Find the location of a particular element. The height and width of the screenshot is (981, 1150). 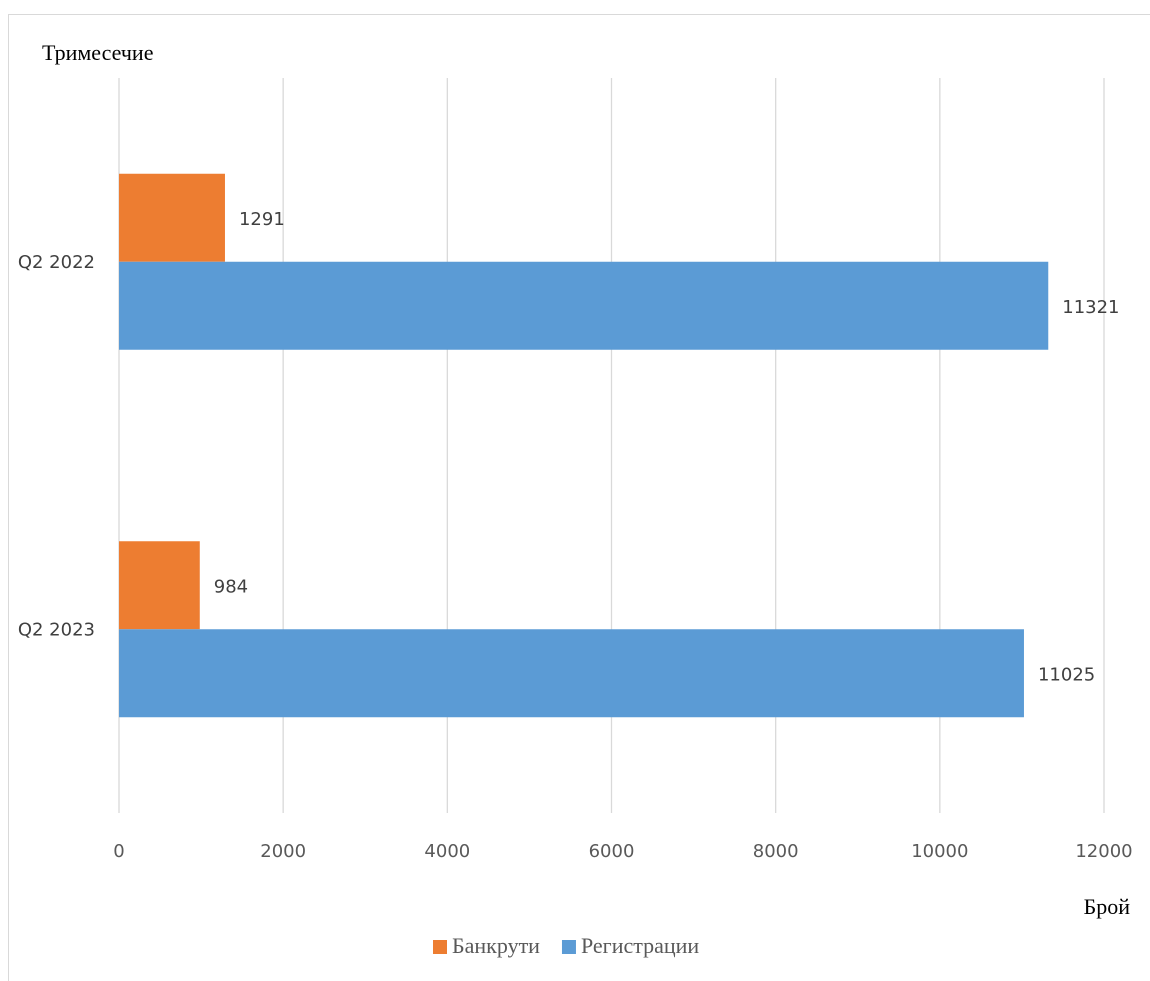

legend-label: Регистрации is located at coordinates (640, 945).